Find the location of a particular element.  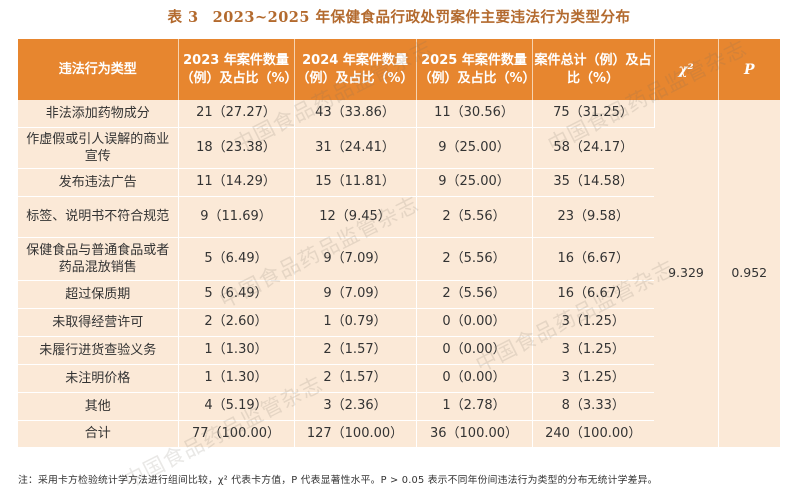

violation-type-cell: 其他 is located at coordinates (98, 406).